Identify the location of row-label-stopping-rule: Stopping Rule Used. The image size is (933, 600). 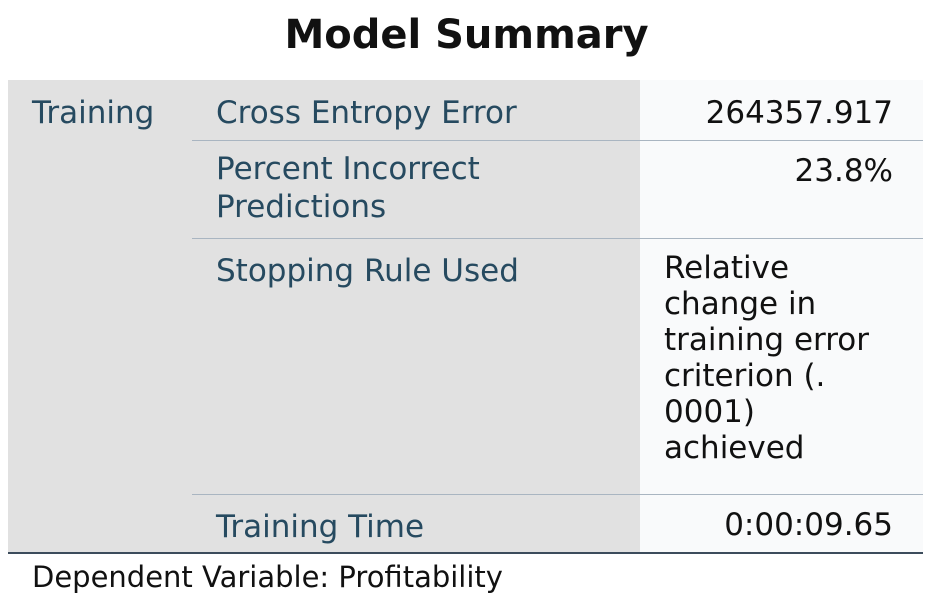
(367, 271).